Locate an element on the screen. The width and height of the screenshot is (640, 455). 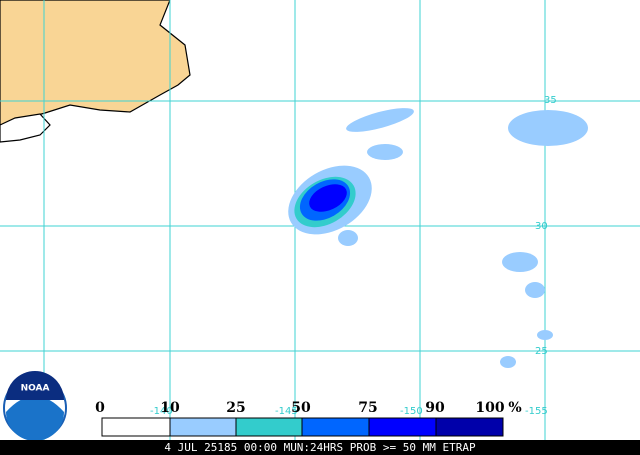
lon-label: -140 is located at coordinates (161, 411).